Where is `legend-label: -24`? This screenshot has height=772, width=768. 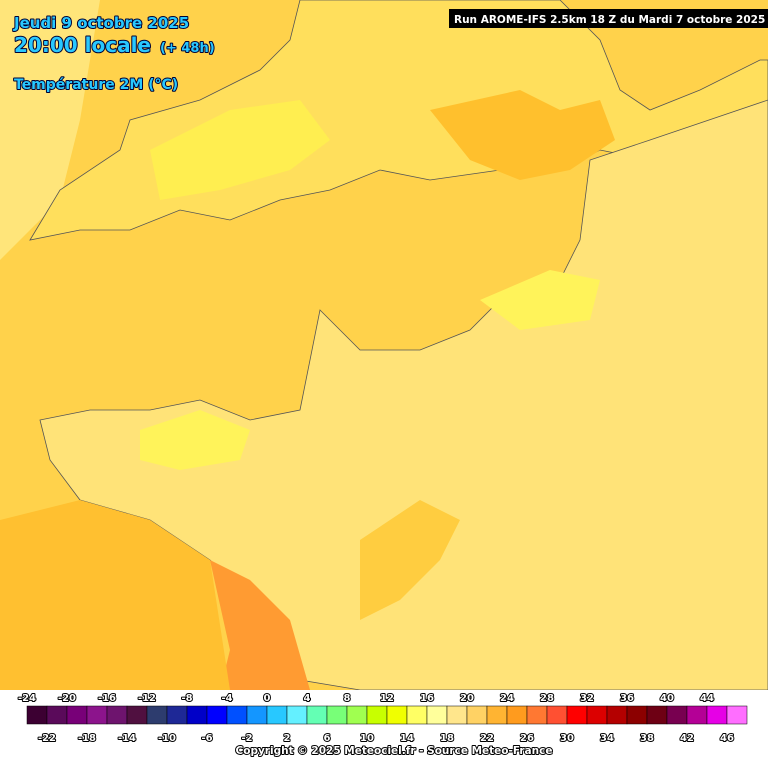 legend-label: -24 is located at coordinates (27, 698).